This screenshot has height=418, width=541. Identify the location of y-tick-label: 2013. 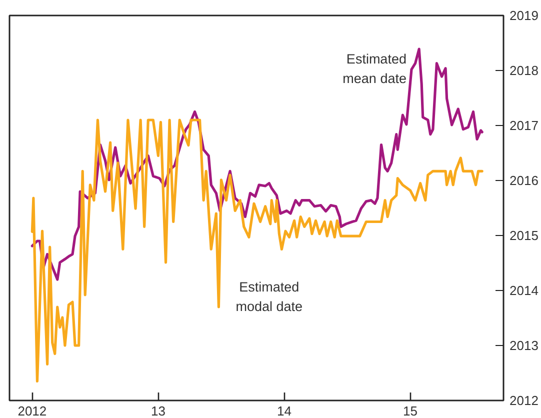
(524, 345).